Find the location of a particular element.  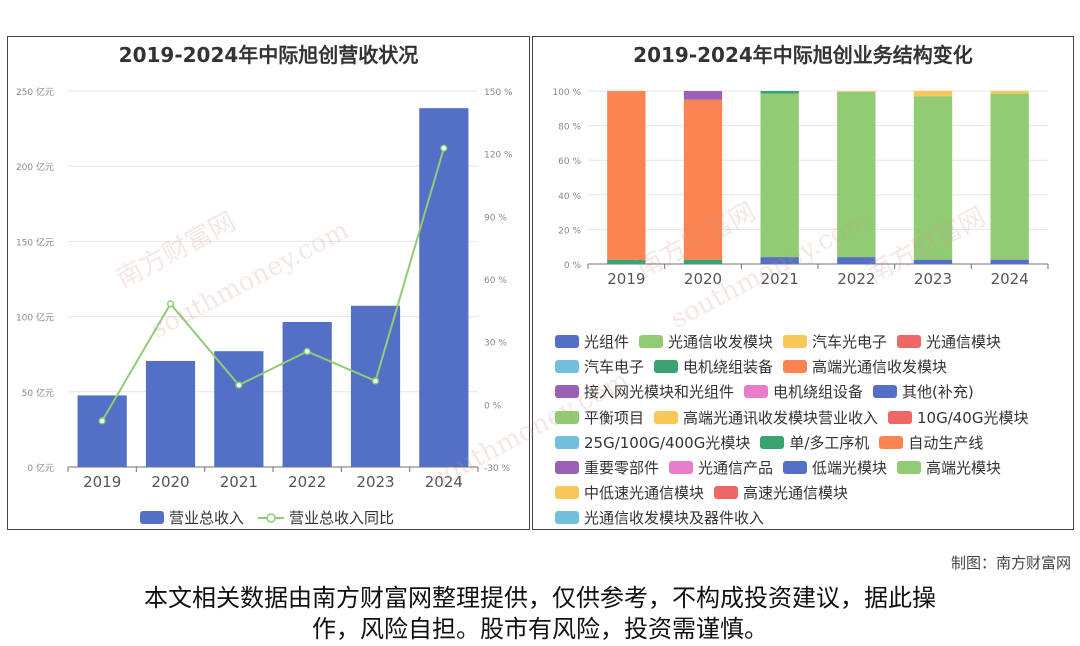

legend-item: 中低速光通信模块 is located at coordinates (629, 492).